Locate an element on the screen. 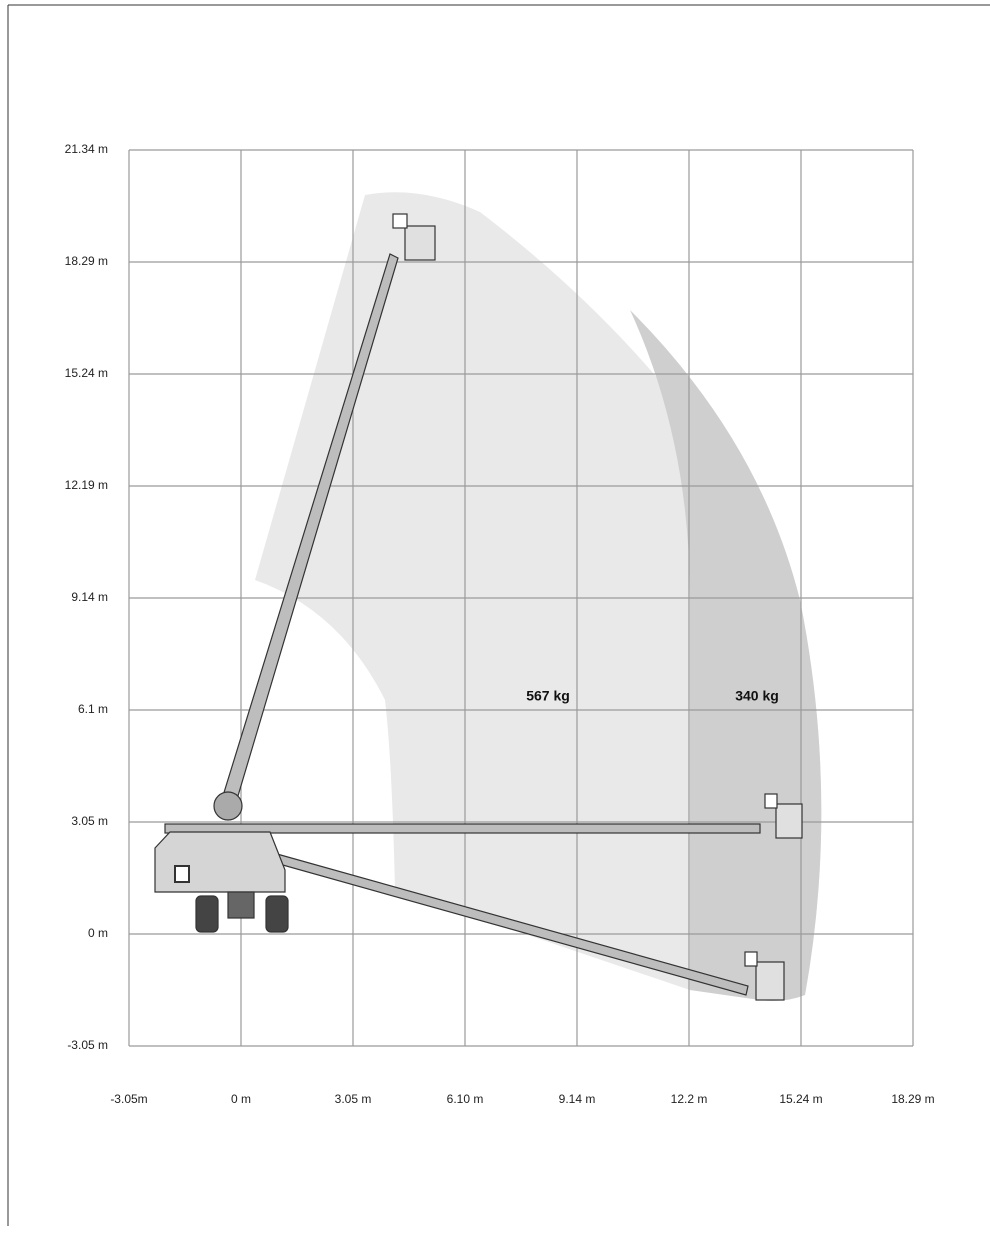 The image size is (990, 1233). y-tick-label: 3.05 m is located at coordinates (89, 821).